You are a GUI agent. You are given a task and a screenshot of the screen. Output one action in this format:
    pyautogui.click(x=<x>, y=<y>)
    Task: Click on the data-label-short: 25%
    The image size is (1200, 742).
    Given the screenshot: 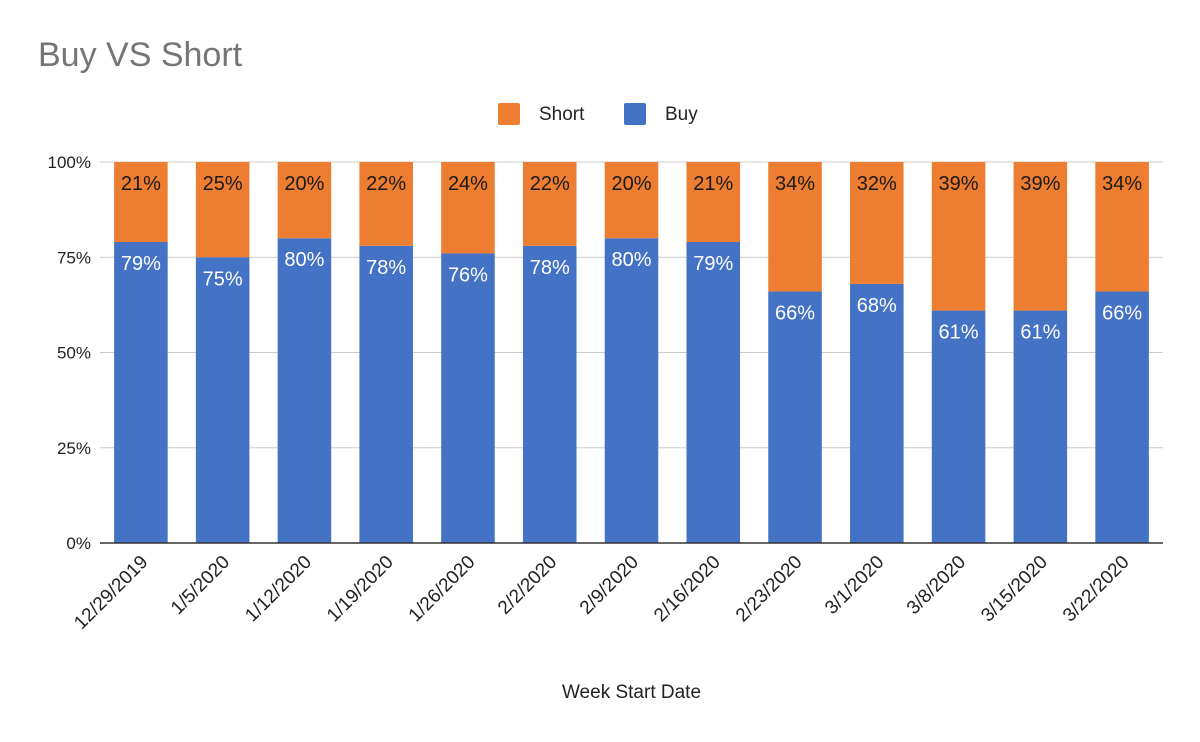 What is the action you would take?
    pyautogui.click(x=223, y=184)
    